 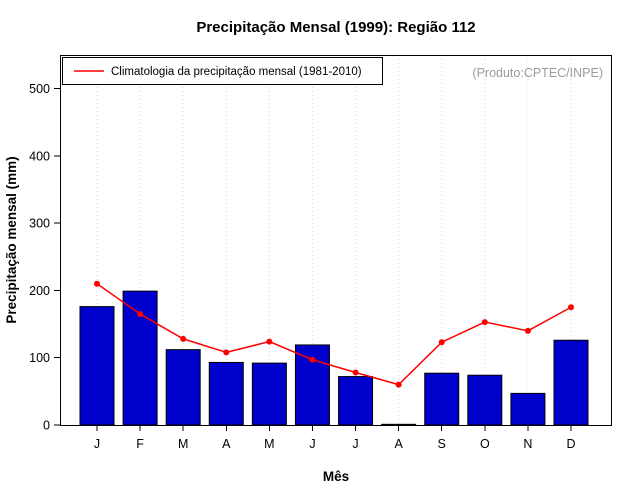 I want to click on x-tick-label-month-2: F, so click(x=140, y=444).